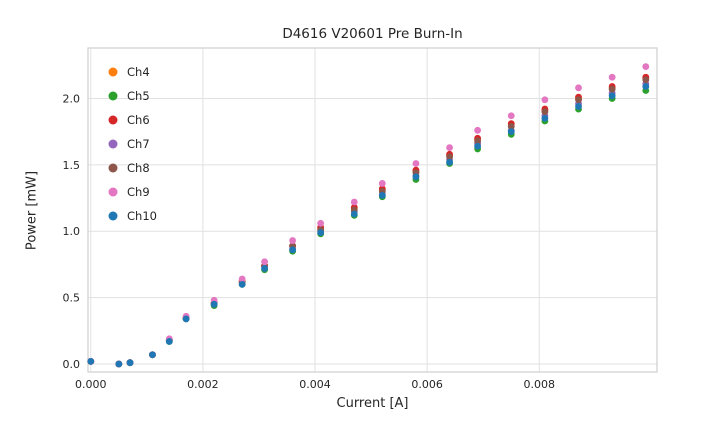  I want to click on y-axis-label: Power [mW], so click(32, 210).